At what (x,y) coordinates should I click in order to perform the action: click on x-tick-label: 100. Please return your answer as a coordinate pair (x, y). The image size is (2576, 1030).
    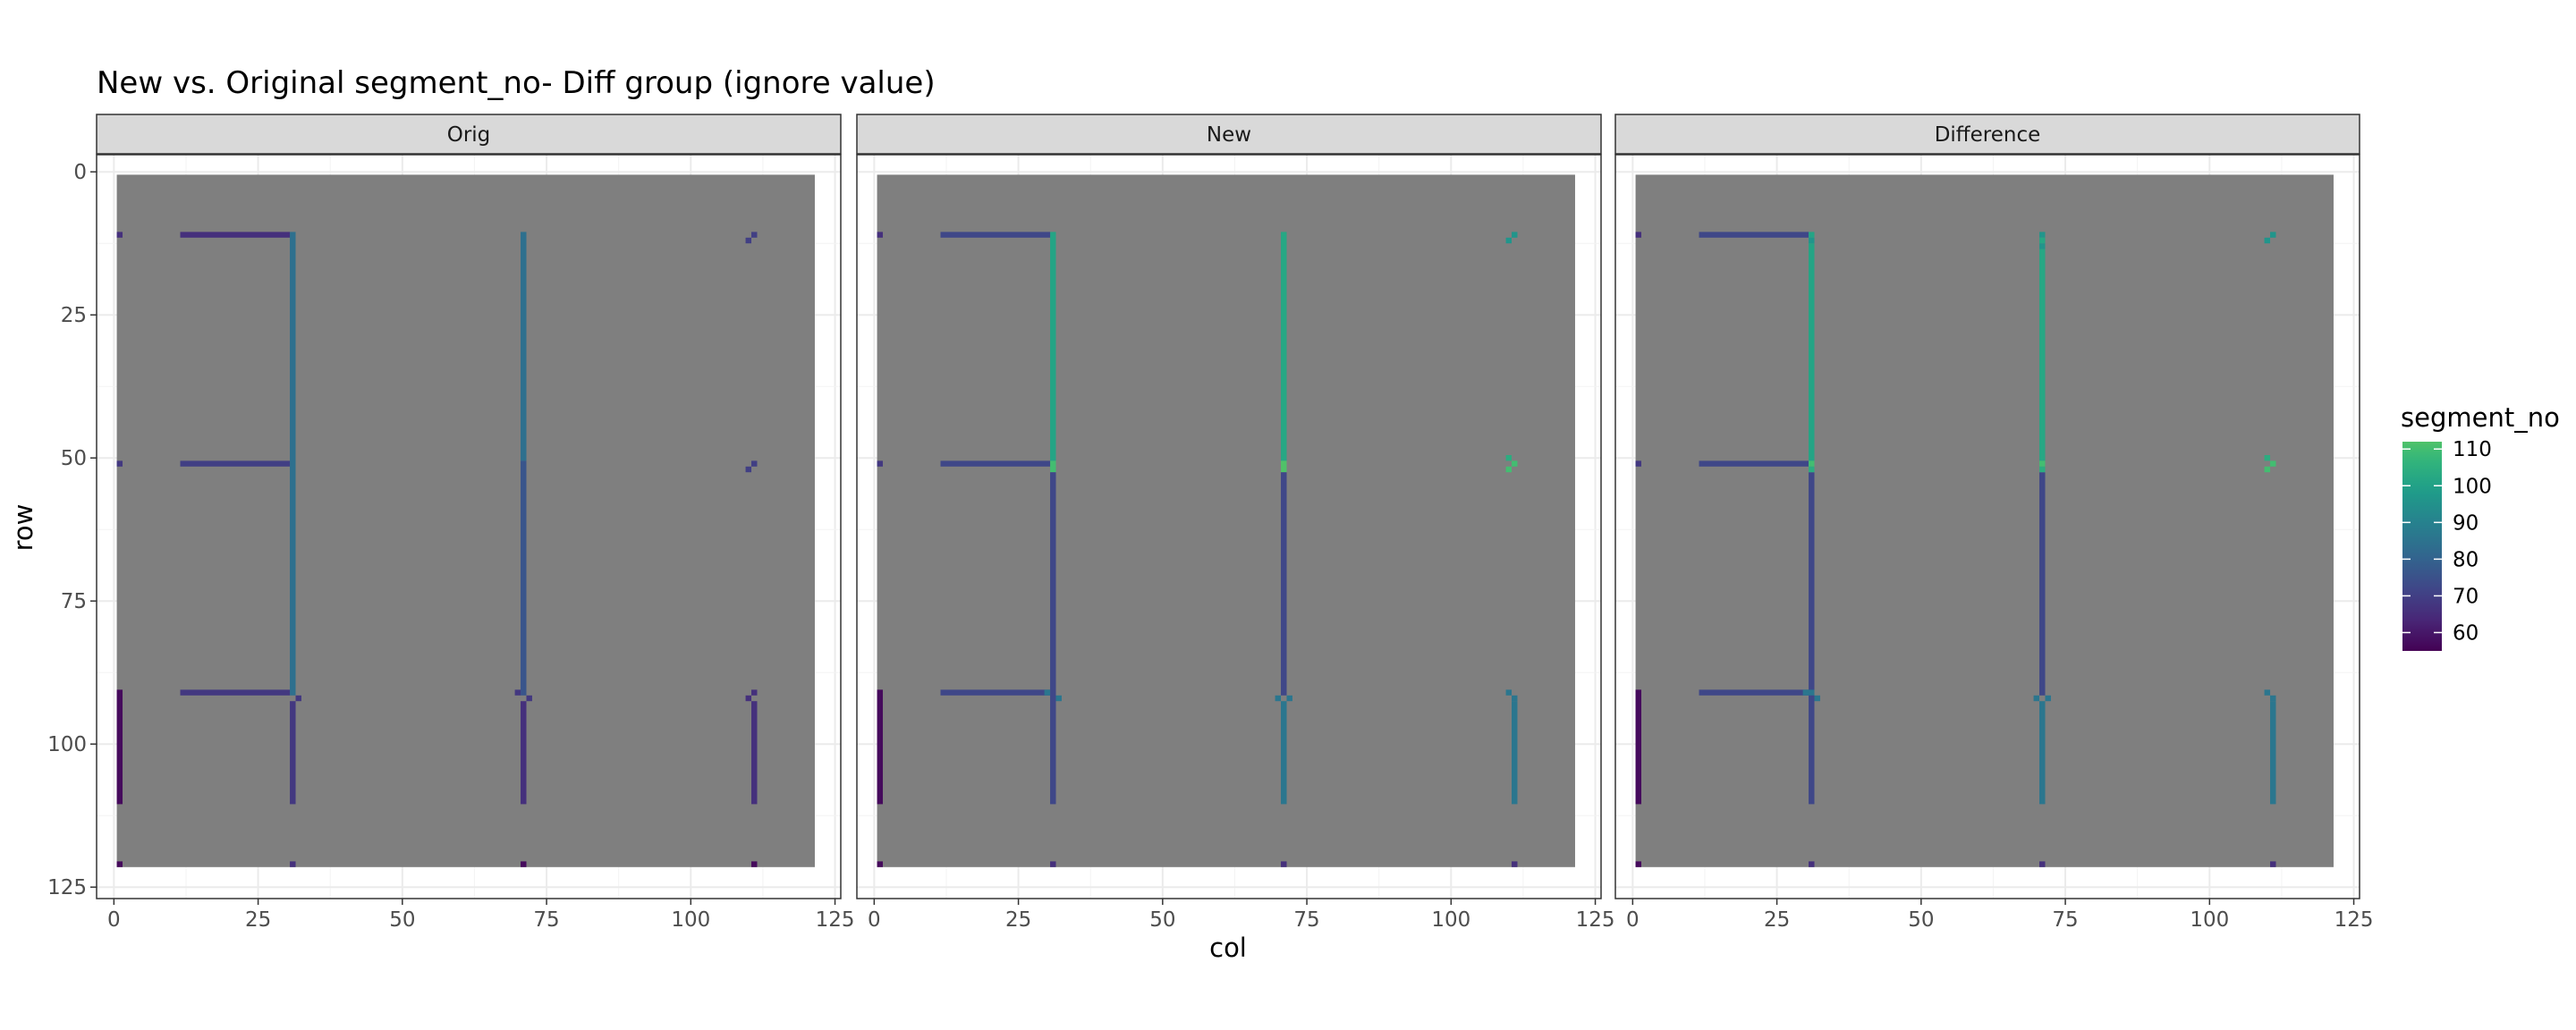
    Looking at the image, I should click on (2209, 920).